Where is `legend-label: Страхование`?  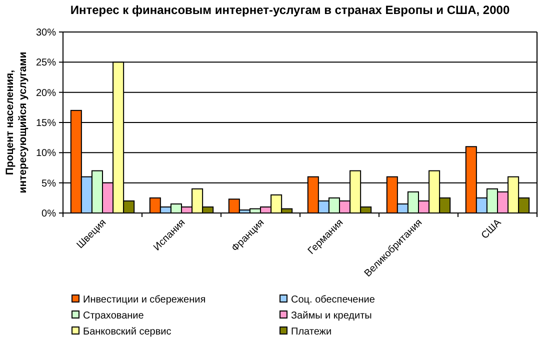
legend-label: Страхование is located at coordinates (113, 316).